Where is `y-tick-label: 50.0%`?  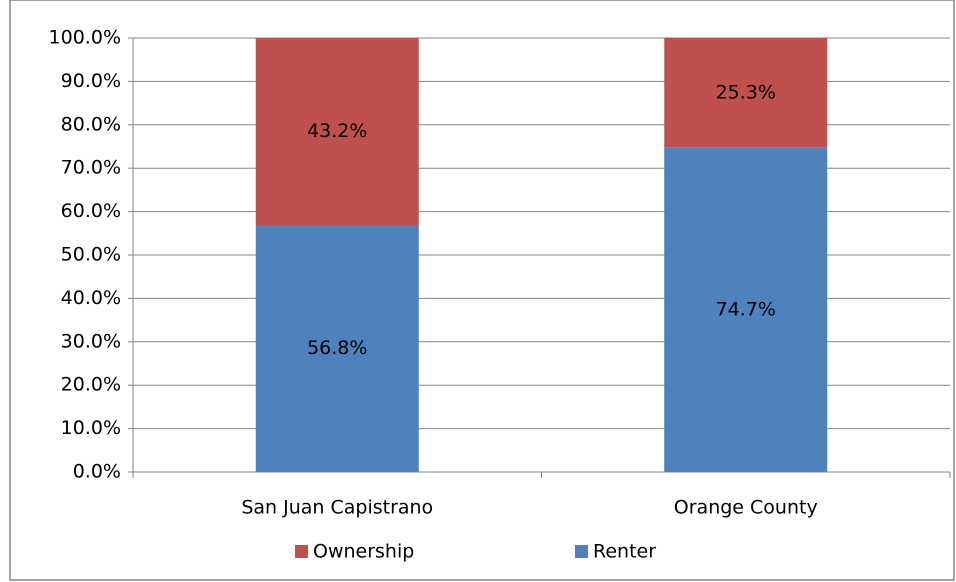 y-tick-label: 50.0% is located at coordinates (91, 255).